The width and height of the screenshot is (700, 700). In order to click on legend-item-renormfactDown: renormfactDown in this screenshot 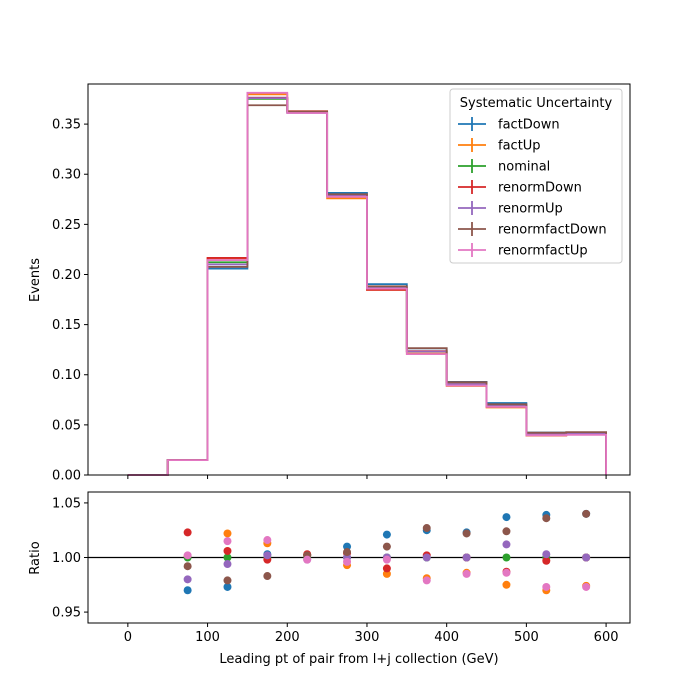, I will do `click(532, 230)`.